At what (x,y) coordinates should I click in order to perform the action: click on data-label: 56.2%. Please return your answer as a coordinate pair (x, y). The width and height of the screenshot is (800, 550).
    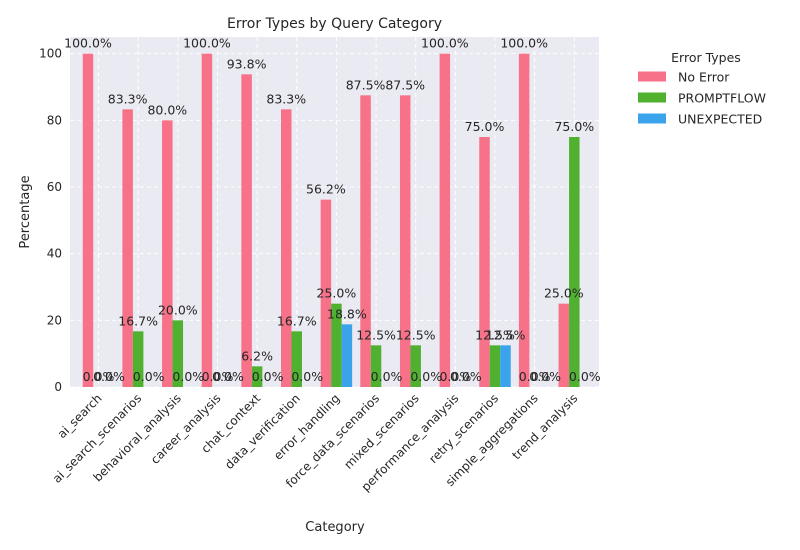
    Looking at the image, I should click on (326, 189).